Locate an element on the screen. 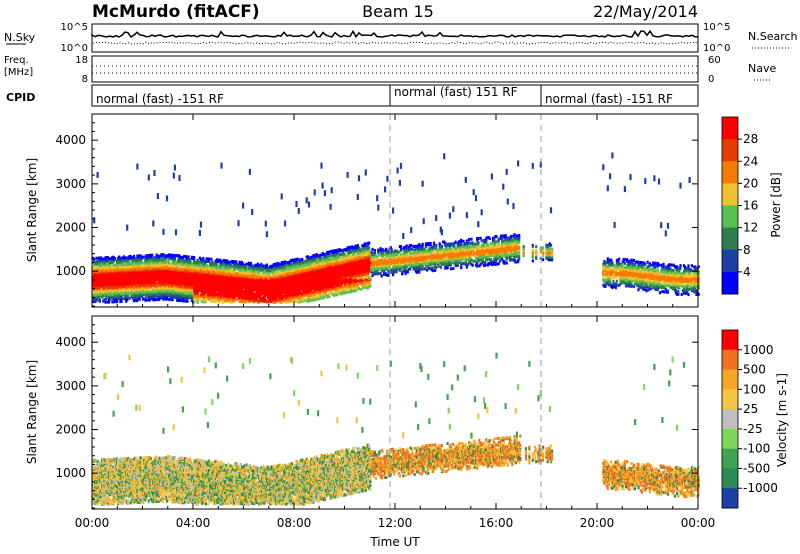  freq-tick-high: 18 is located at coordinates (81, 60).